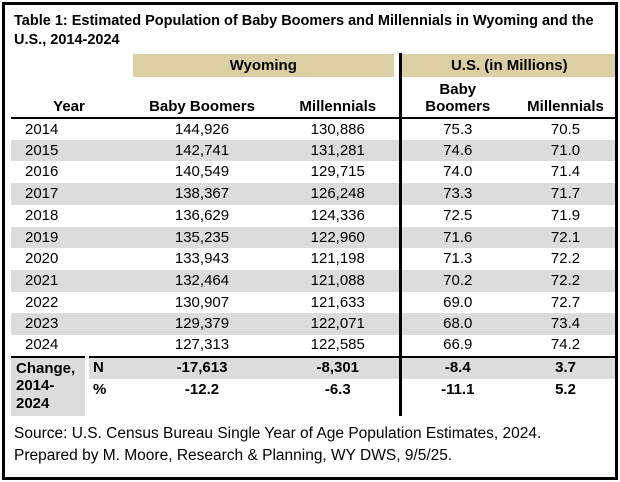  What do you see at coordinates (69, 150) in the screenshot?
I see `year-cell: 2015` at bounding box center [69, 150].